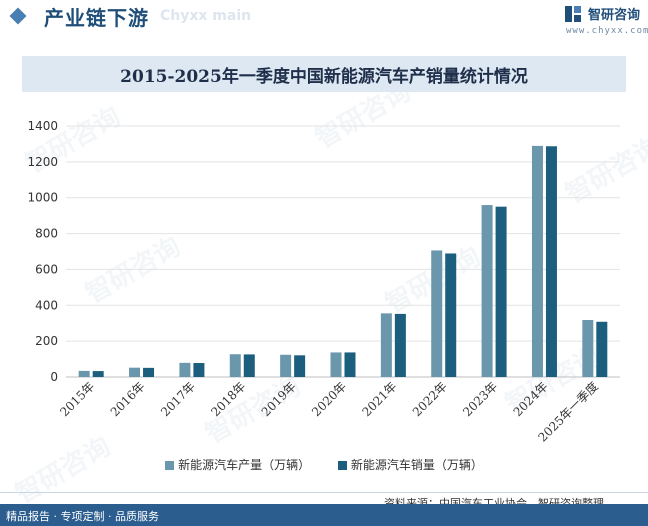  I want to click on footer-bar: 精品报告 · 专项定制 · 品质服务, so click(324, 515).